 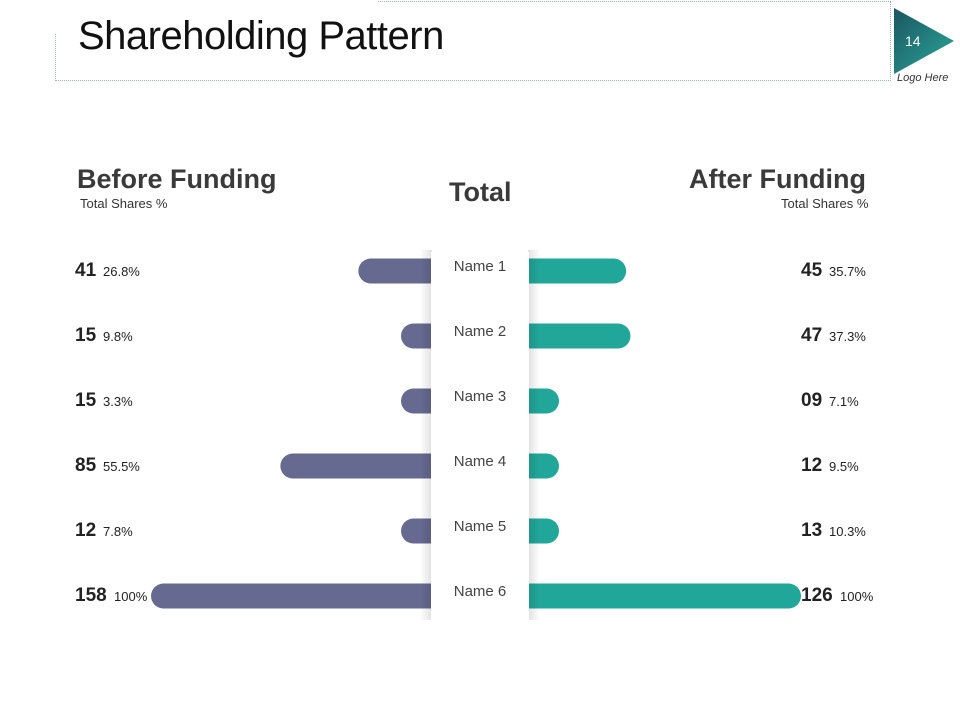 I want to click on category-label-5: Name 5, so click(x=480, y=526).